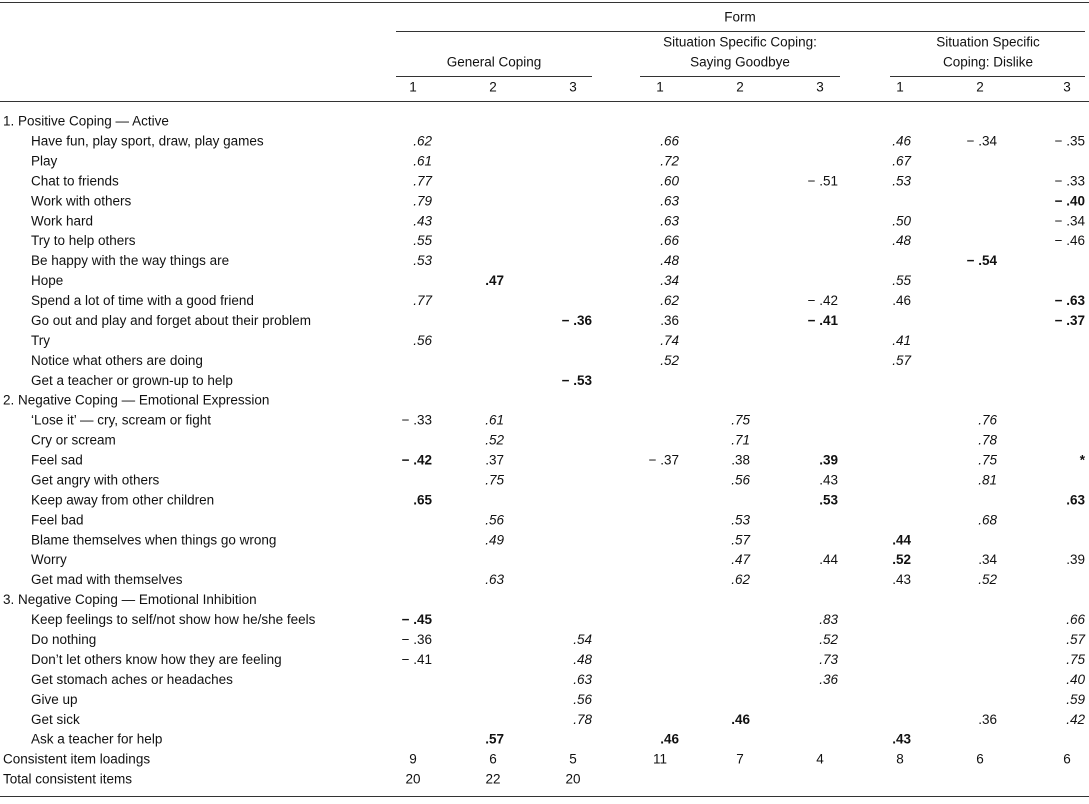 The width and height of the screenshot is (1089, 804). Describe the element at coordinates (828, 659) in the screenshot. I see `loading-value: .73` at that location.